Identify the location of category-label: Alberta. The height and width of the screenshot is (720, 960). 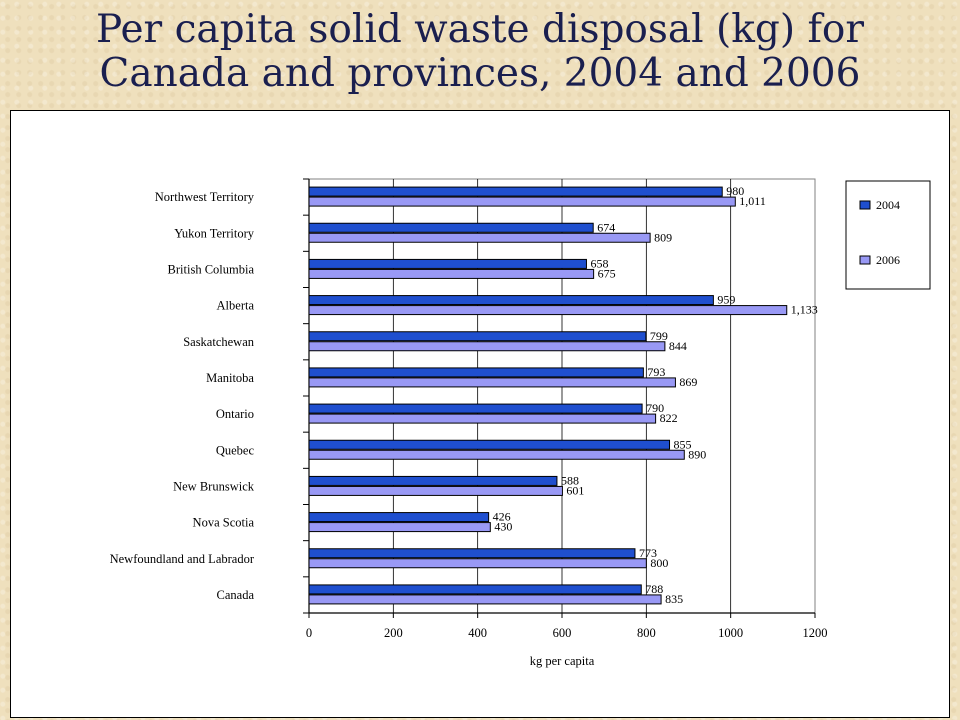
(236, 306).